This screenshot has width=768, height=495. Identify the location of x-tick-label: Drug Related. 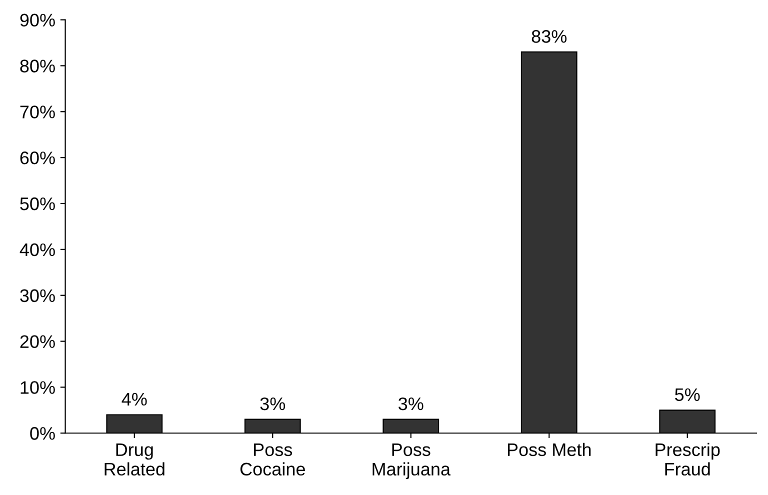
(134, 460).